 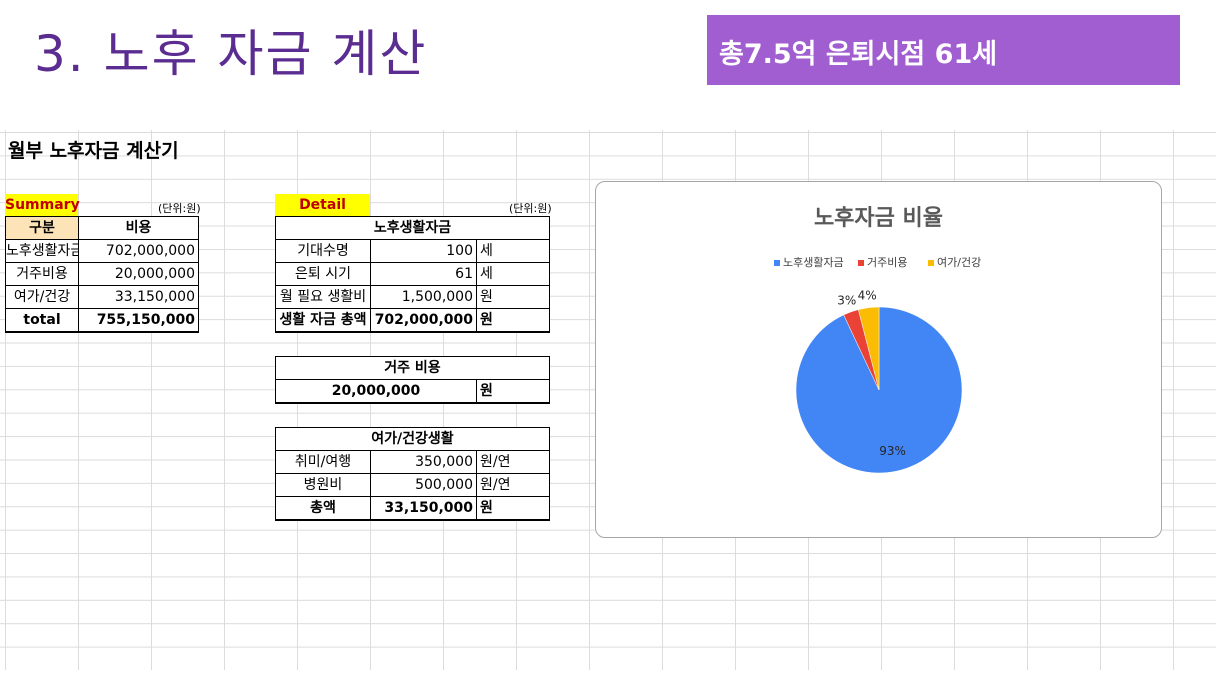 I want to click on summary-row-name: 여가/건강, so click(x=42, y=297).